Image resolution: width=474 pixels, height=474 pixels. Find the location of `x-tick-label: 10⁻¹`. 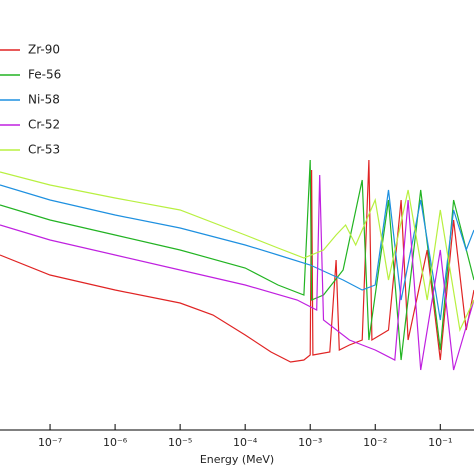

x-tick-label: 10⁻¹ is located at coordinates (440, 442).